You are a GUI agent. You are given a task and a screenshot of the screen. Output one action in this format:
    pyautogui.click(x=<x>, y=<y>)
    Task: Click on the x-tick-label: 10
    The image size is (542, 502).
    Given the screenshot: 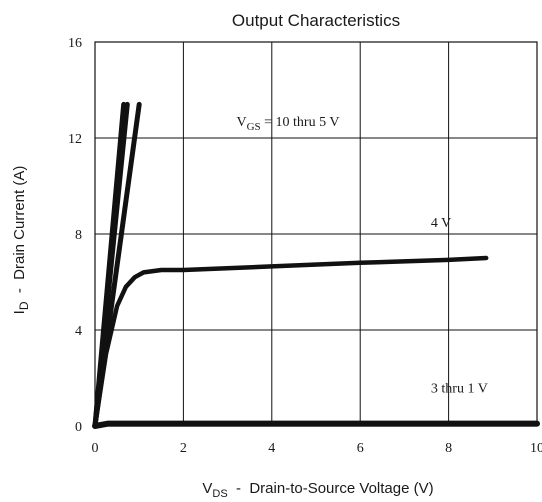 What is the action you would take?
    pyautogui.click(x=536, y=448)
    